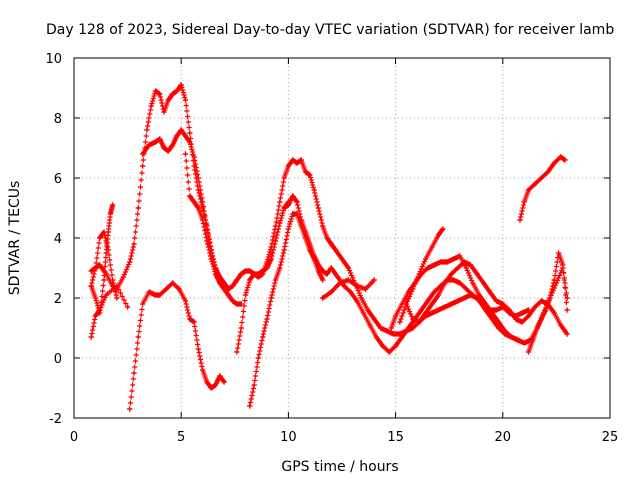  Describe the element at coordinates (58, 119) in the screenshot. I see `y-tick-label: 8` at that location.